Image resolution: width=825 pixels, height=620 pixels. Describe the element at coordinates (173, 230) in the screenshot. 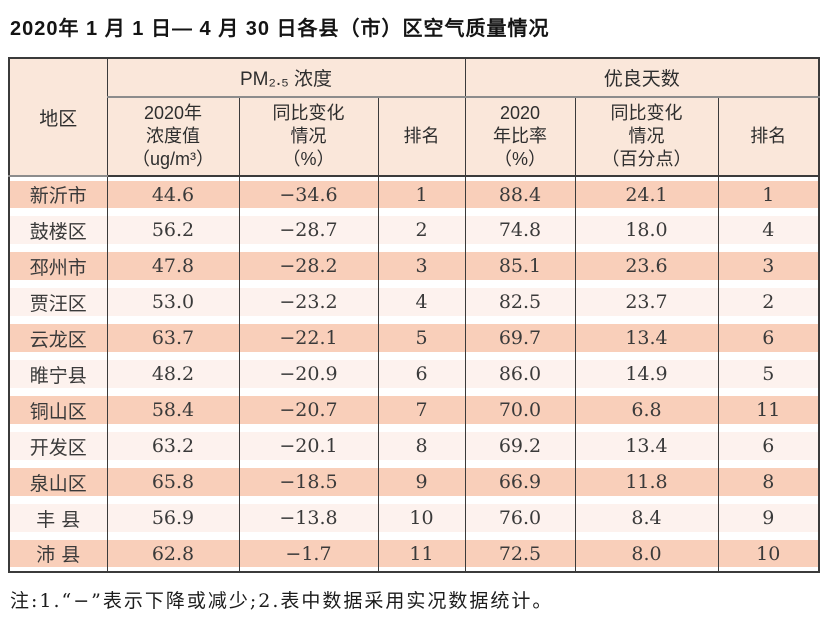

I see `pm-value-cell: 56.2` at that location.